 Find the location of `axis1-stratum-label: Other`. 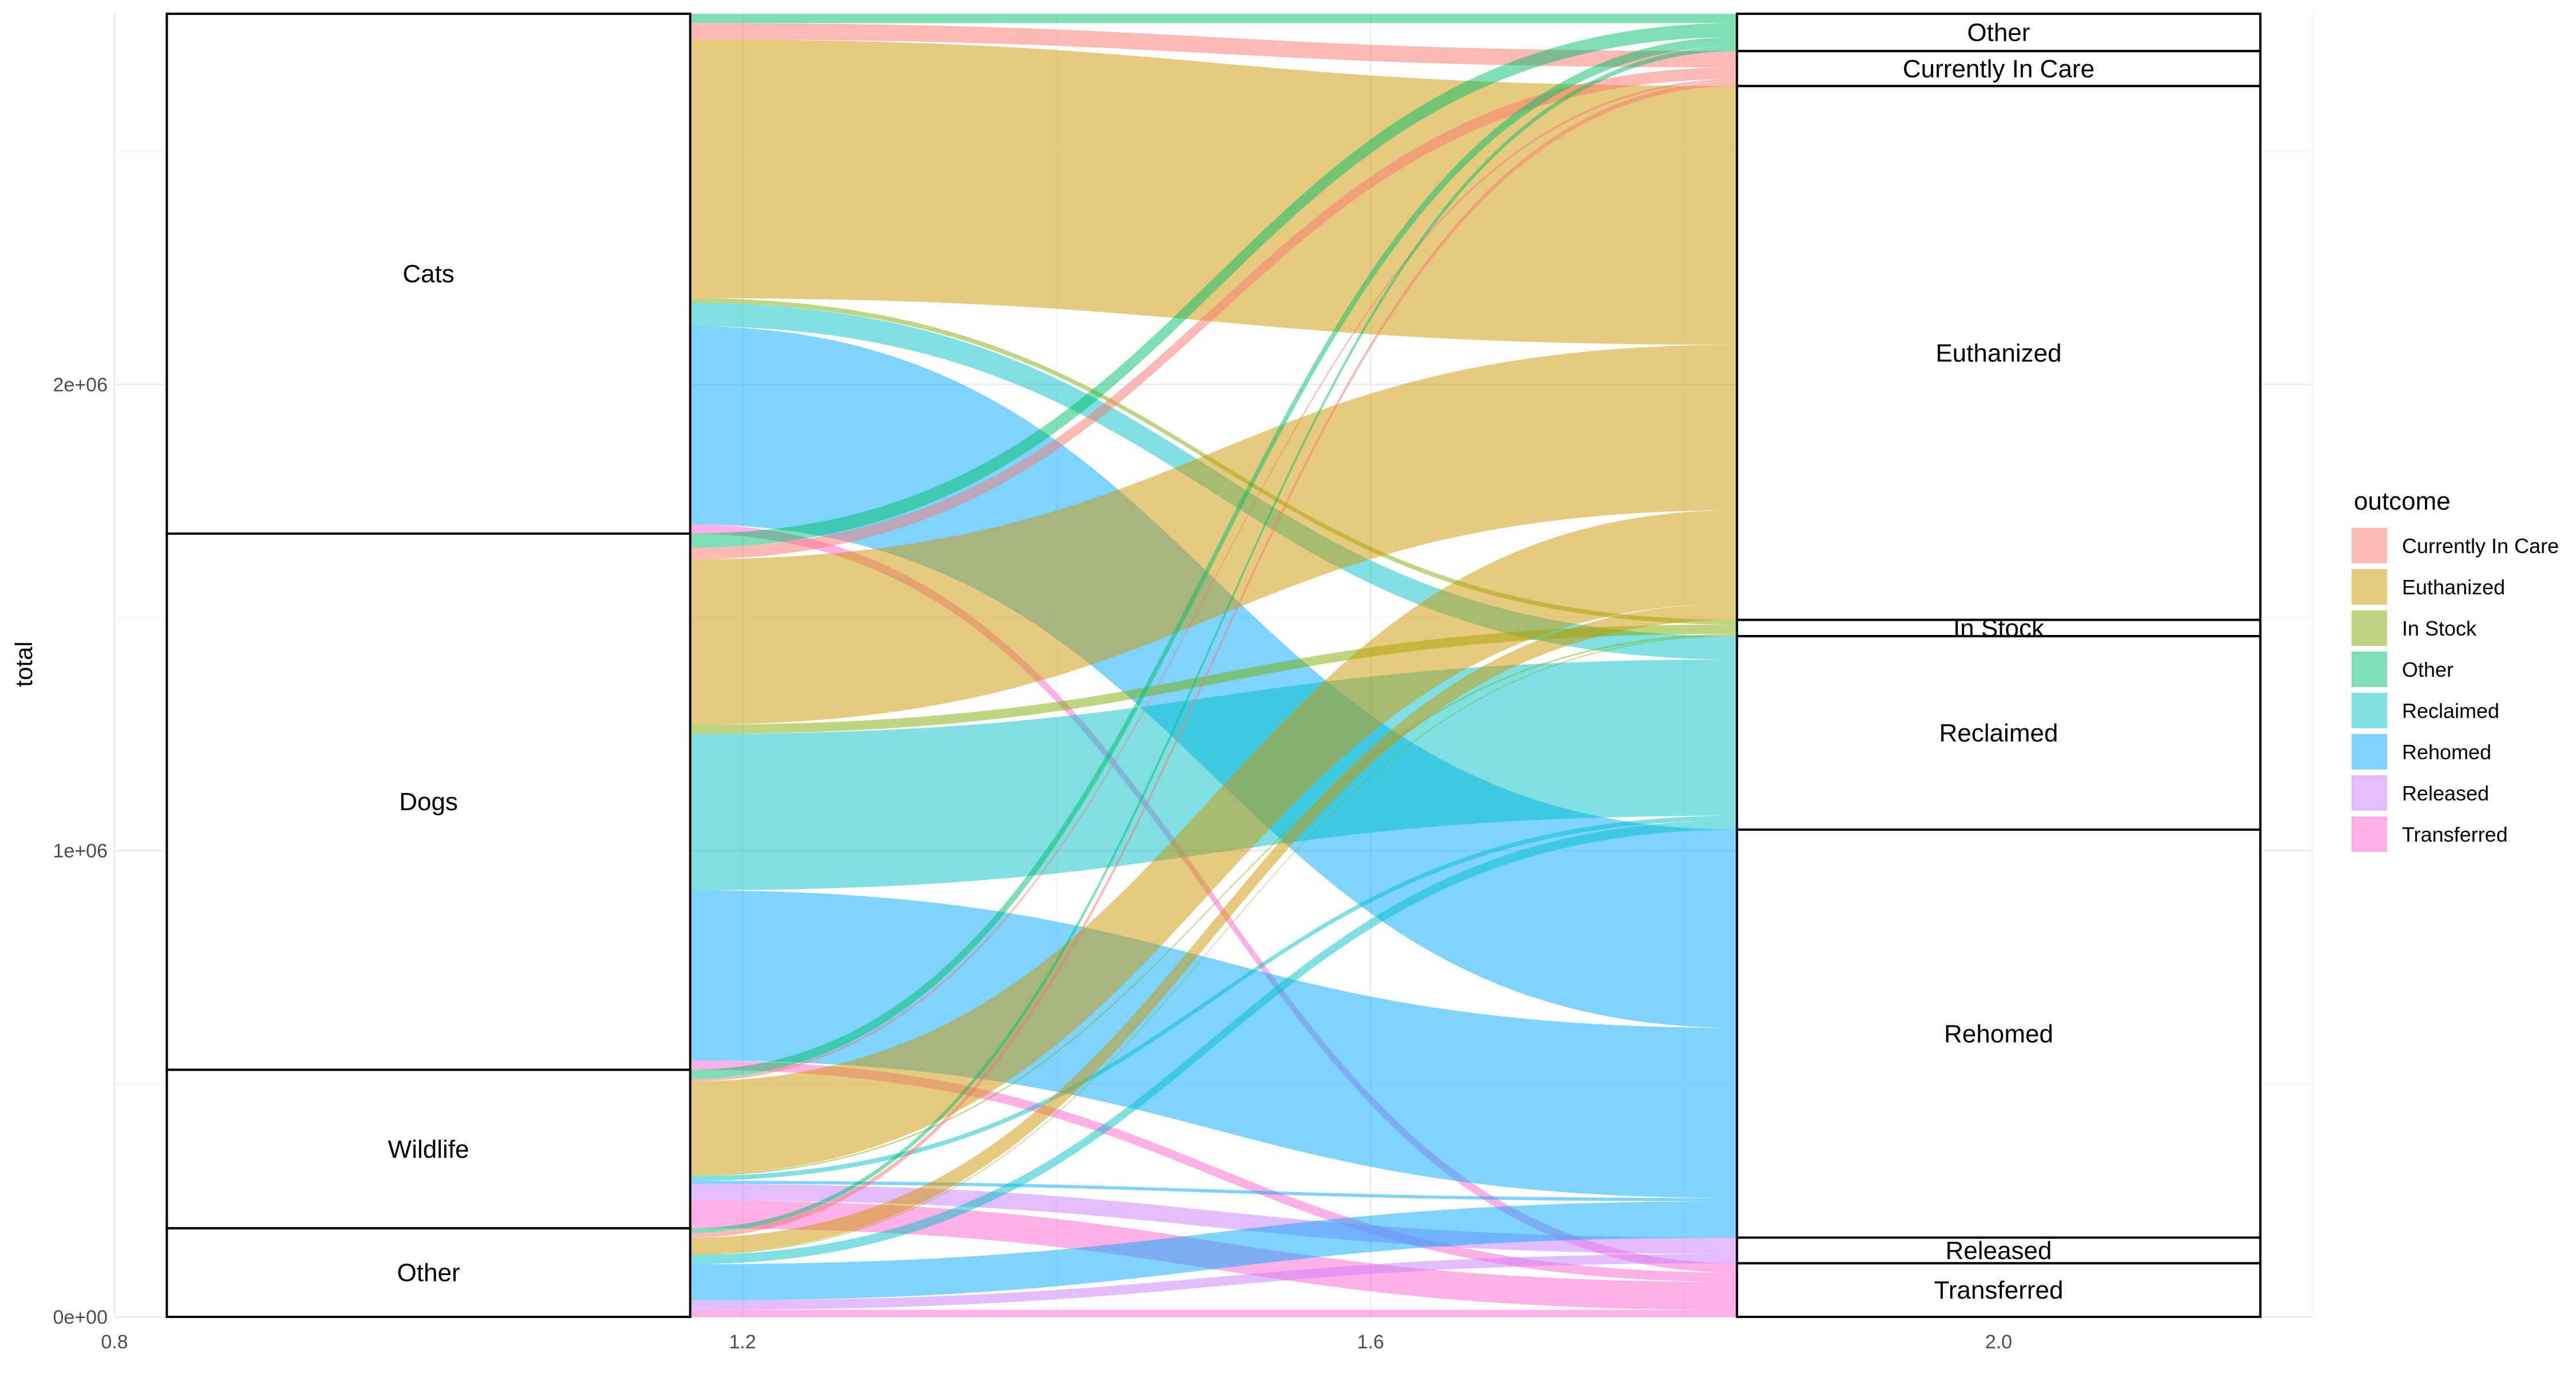

axis1-stratum-label: Other is located at coordinates (428, 1273).